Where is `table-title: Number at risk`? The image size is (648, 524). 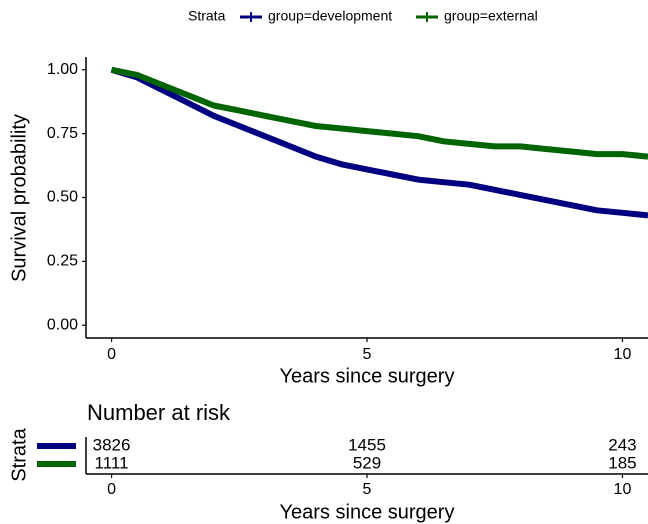 table-title: Number at risk is located at coordinates (159, 412).